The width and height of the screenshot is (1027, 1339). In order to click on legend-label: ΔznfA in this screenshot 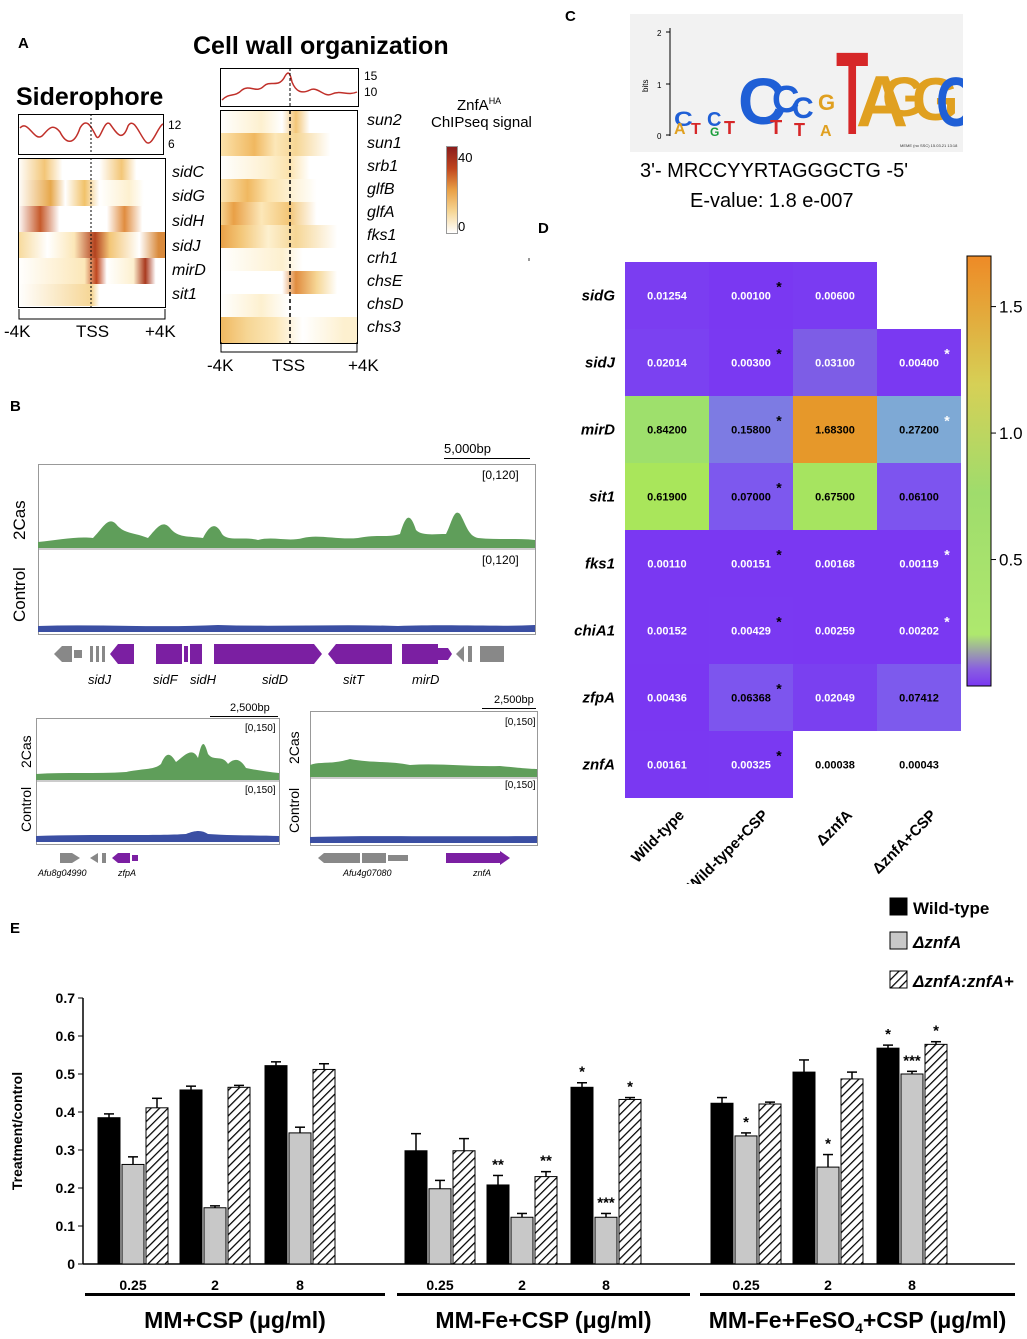, I will do `click(936, 942)`.